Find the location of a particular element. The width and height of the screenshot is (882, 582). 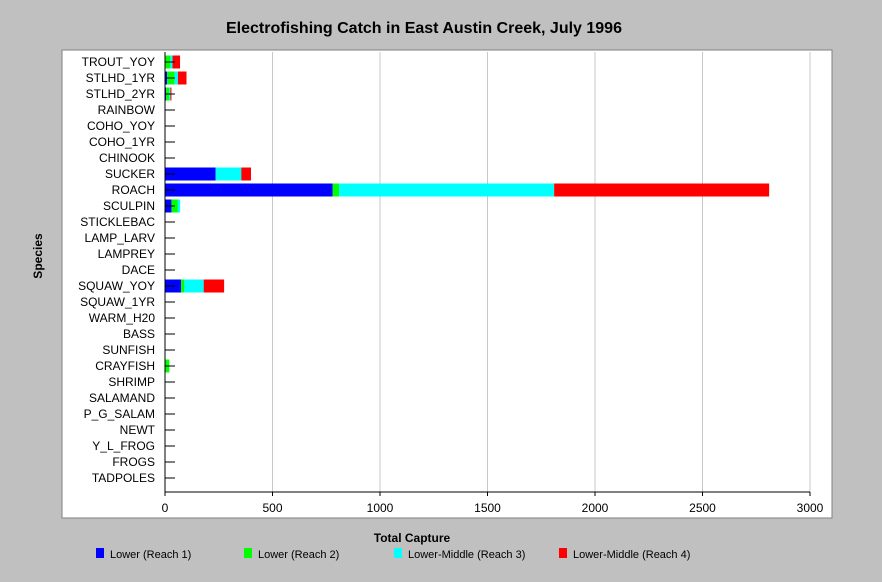

x-tick-label: 2500 is located at coordinates (702, 508).